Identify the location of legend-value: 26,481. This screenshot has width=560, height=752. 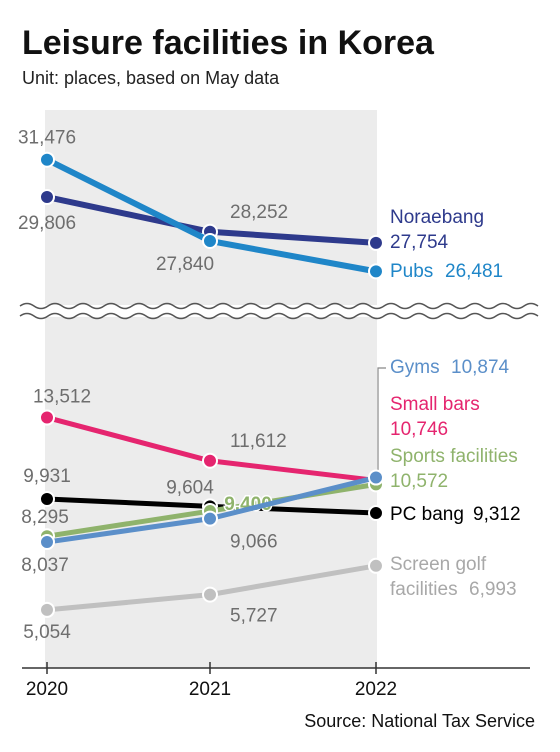
(474, 271).